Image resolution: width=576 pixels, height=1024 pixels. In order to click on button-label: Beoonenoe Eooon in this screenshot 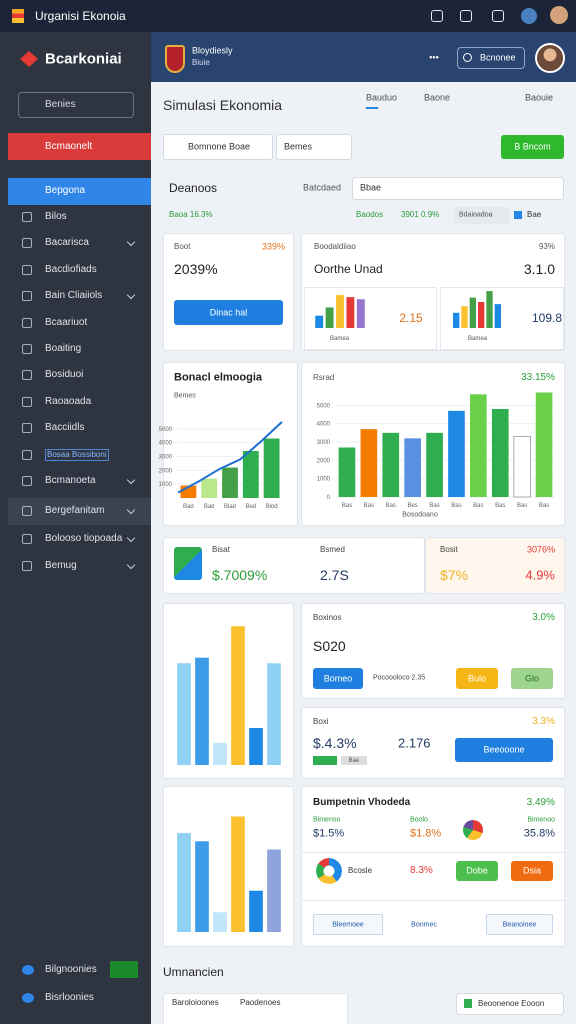, I will do `click(511, 1003)`.